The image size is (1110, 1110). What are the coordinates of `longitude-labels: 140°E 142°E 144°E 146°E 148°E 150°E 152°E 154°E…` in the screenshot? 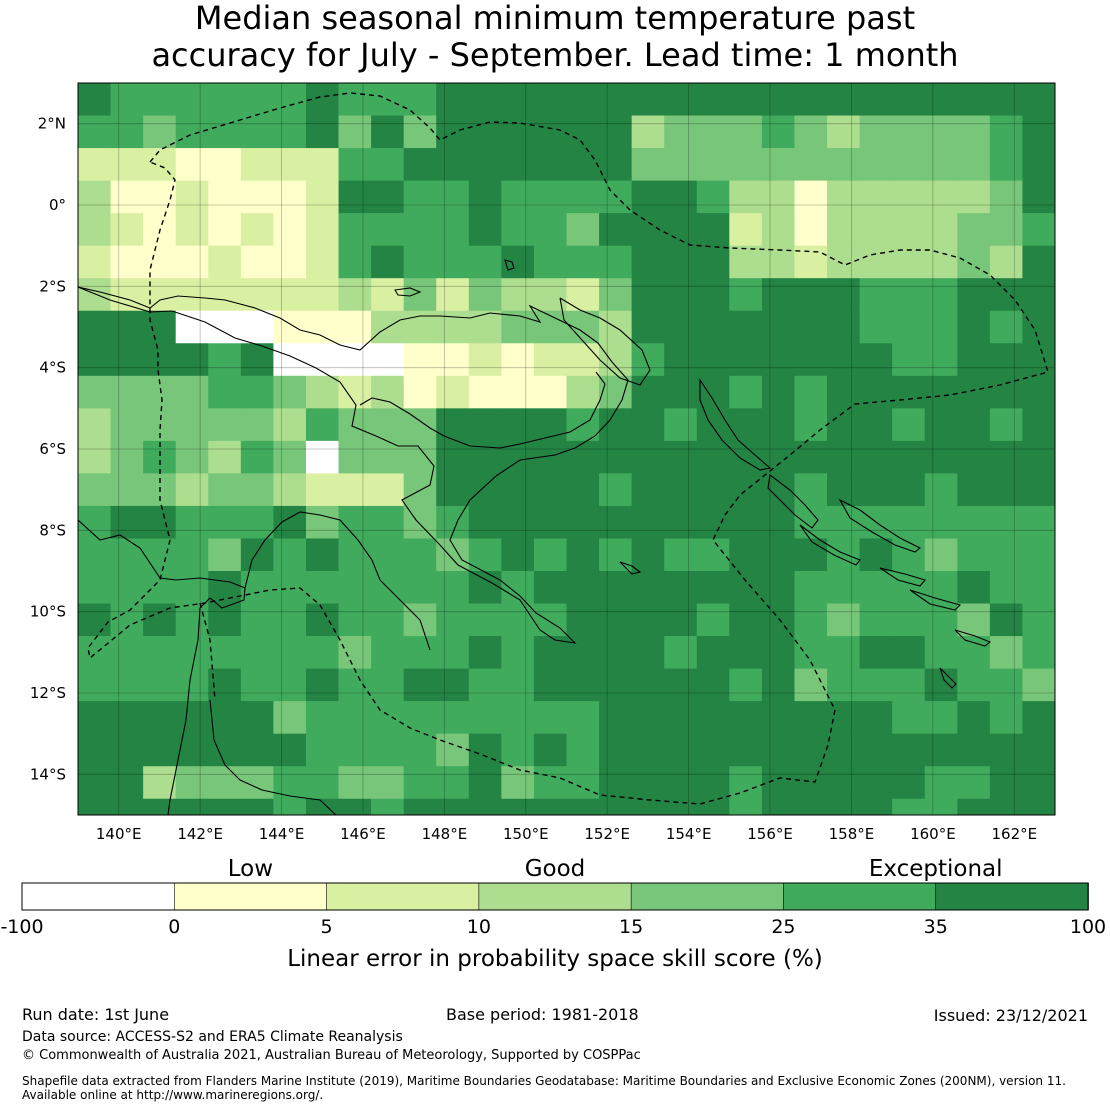 It's located at (566, 834).